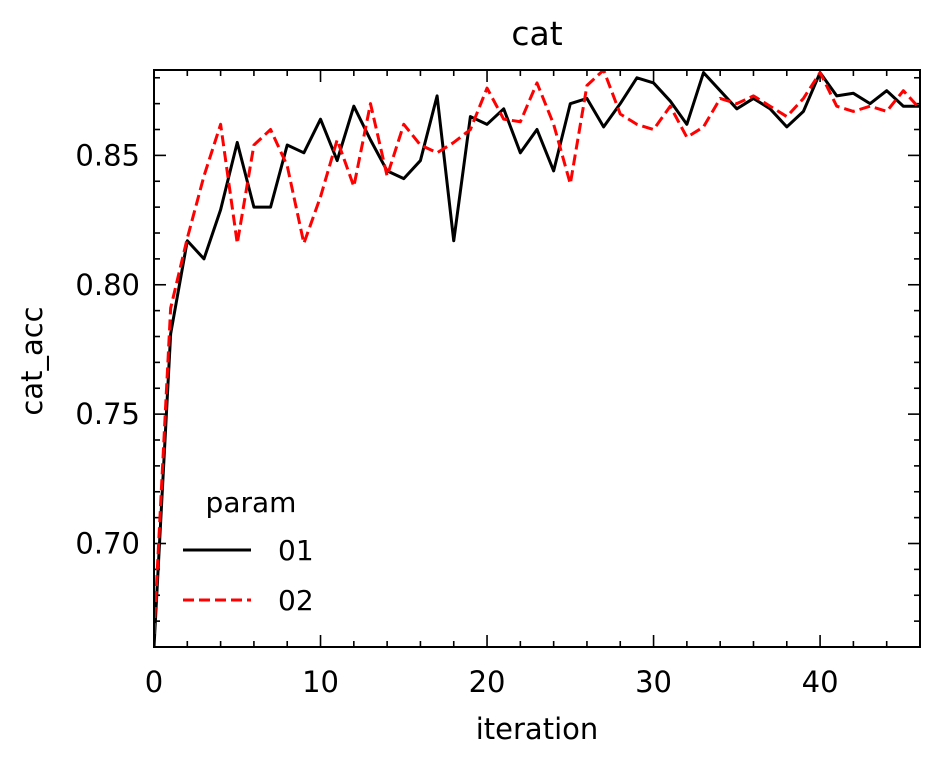  What do you see at coordinates (251, 502) in the screenshot?
I see `legend-title: param` at bounding box center [251, 502].